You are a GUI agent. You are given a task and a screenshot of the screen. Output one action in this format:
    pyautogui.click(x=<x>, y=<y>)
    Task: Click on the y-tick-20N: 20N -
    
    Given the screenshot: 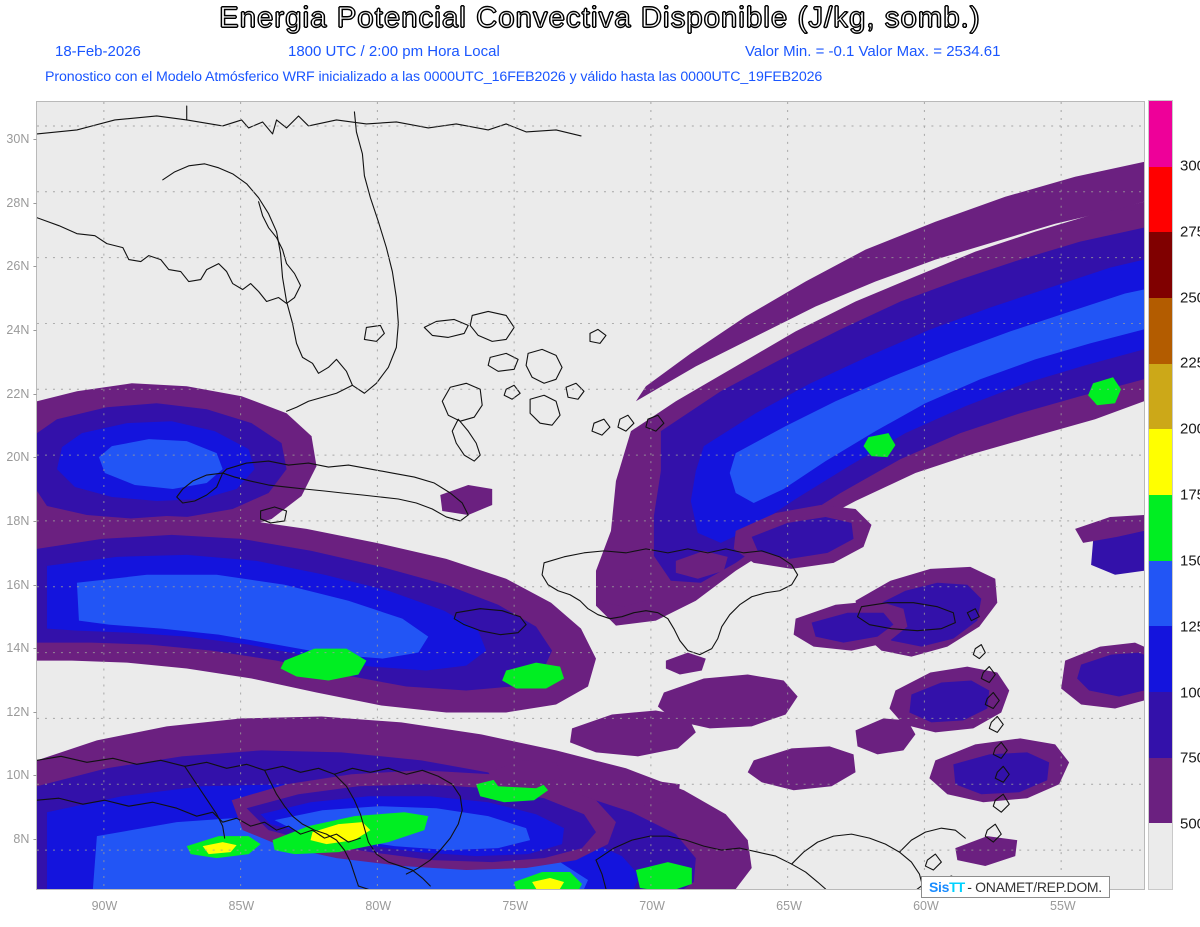 What is the action you would take?
    pyautogui.click(x=21, y=457)
    